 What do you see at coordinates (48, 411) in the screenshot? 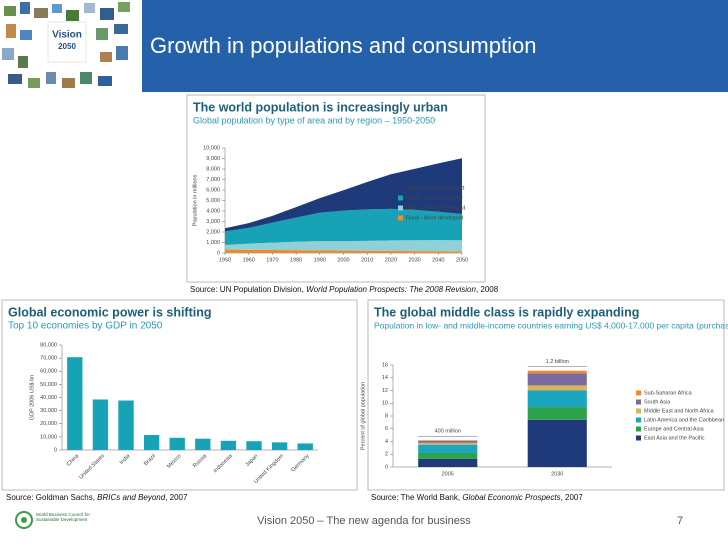
I see `y-tick-label: 30,000` at bounding box center [48, 411].